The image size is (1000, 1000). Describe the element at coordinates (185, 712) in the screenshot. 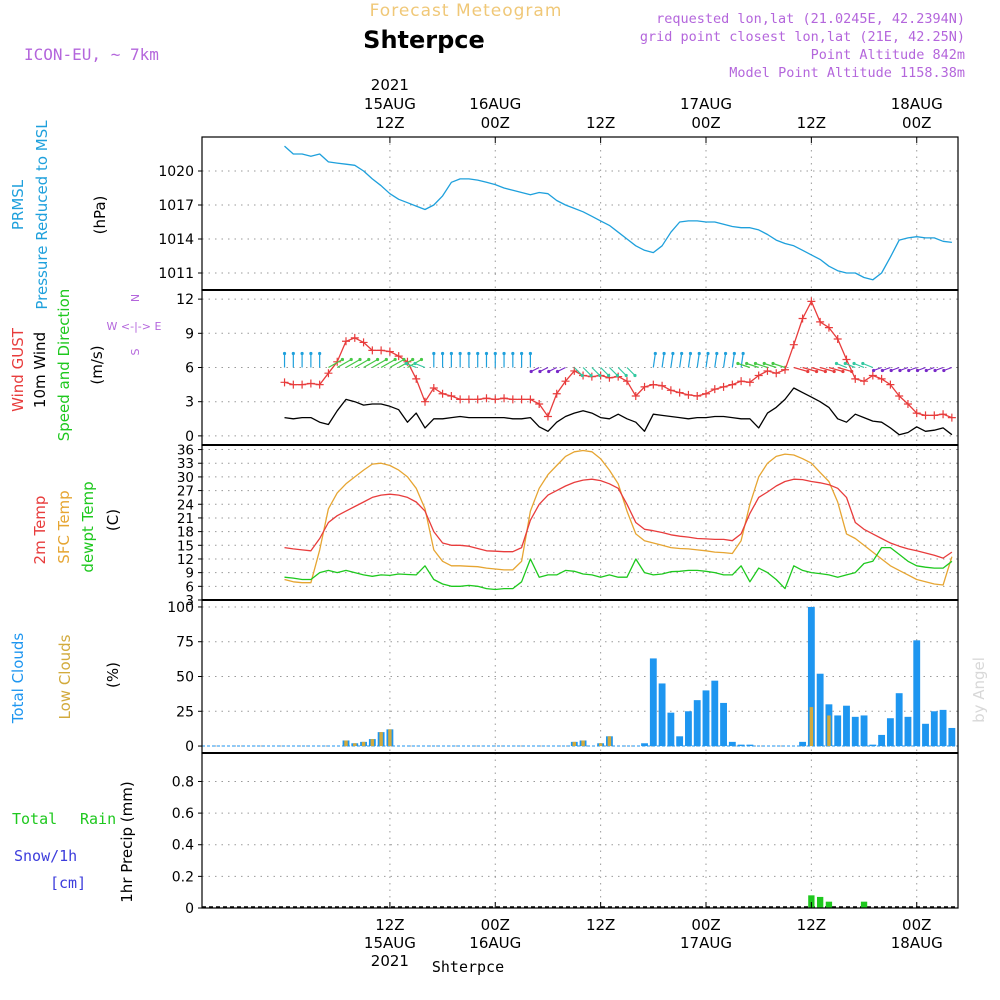

I see `y-tick-label: 25` at that location.